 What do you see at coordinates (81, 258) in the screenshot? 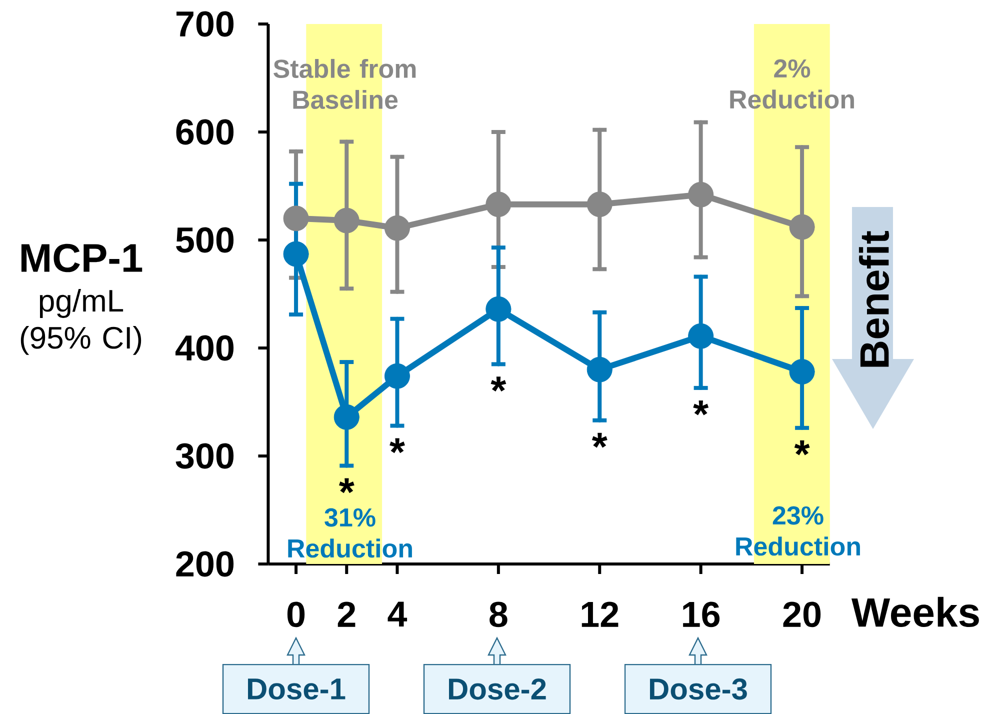
I see `y-axis-title: MCP-1` at bounding box center [81, 258].